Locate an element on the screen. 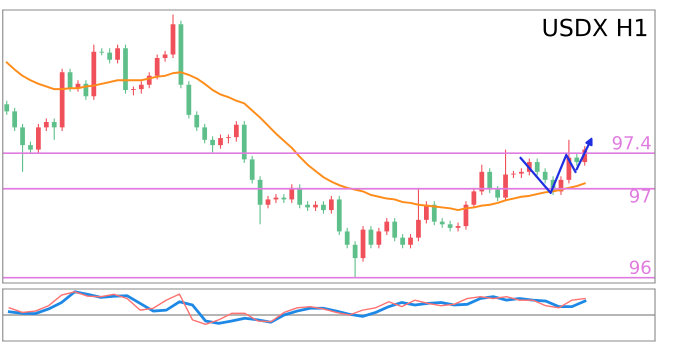 Image resolution: width=692 pixels, height=347 pixels. ref-line-label: 97.4 is located at coordinates (631, 143).